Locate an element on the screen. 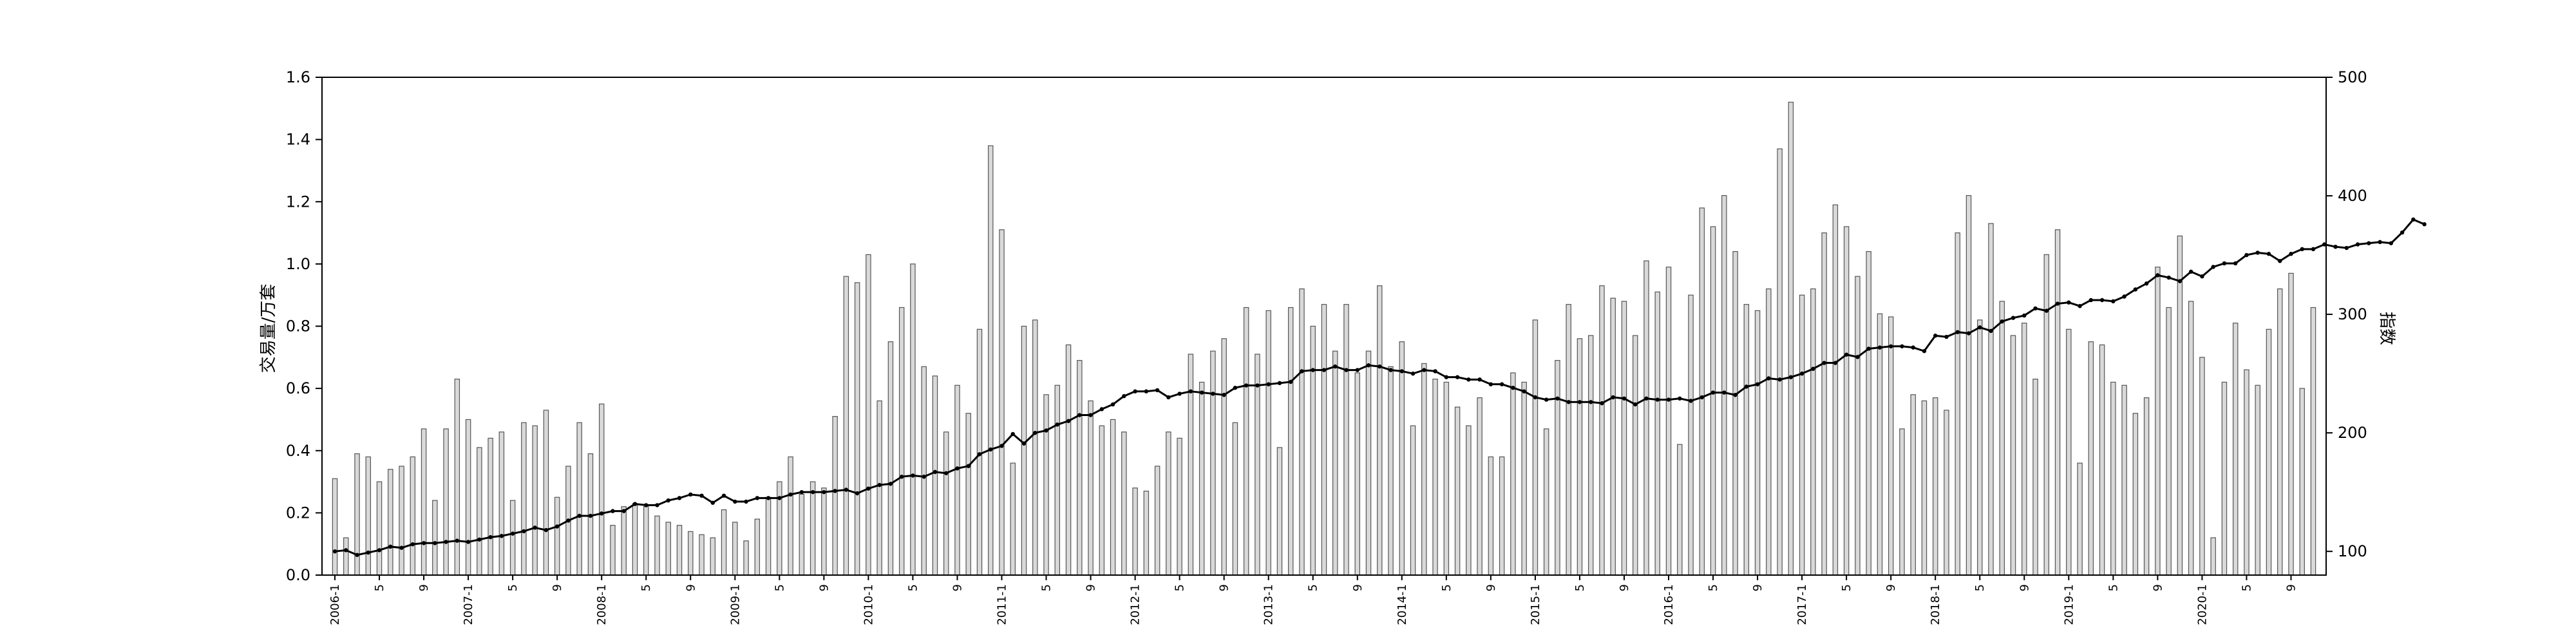 The image size is (2576, 644). left-tick-label: 1.2 is located at coordinates (298, 202).